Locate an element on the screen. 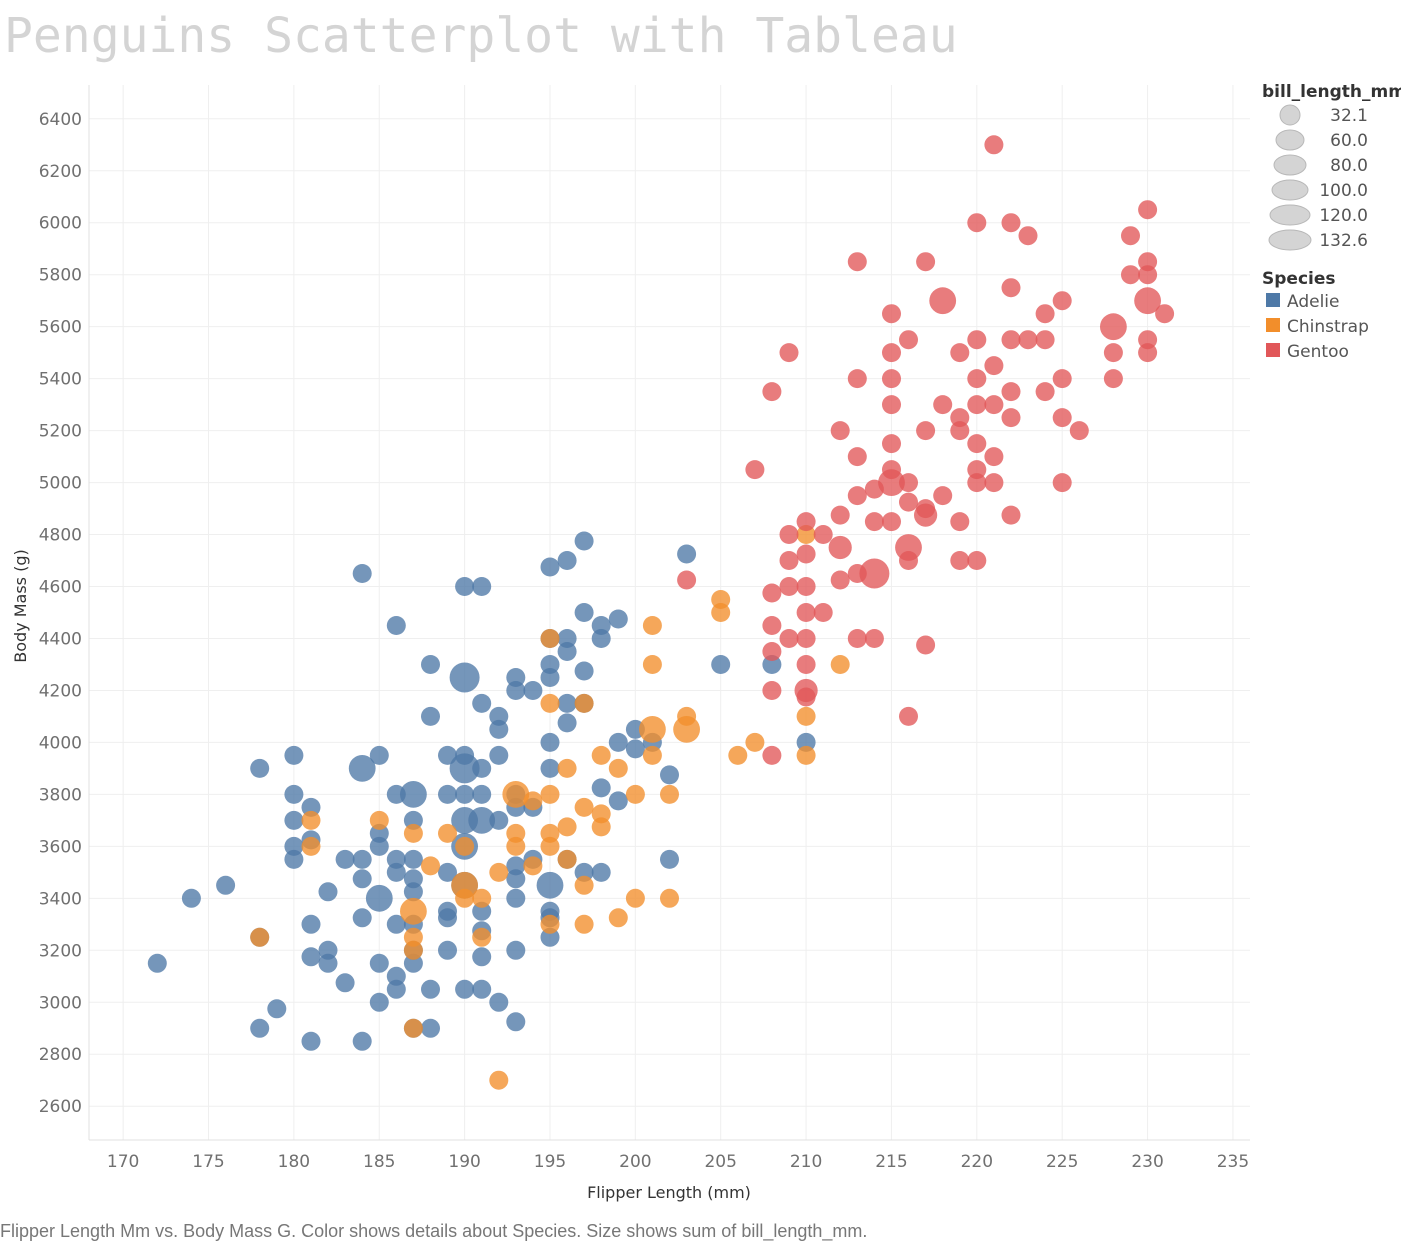 This screenshot has width=1401, height=1244. legend-label-gentoo: Gentoo is located at coordinates (1318, 352).